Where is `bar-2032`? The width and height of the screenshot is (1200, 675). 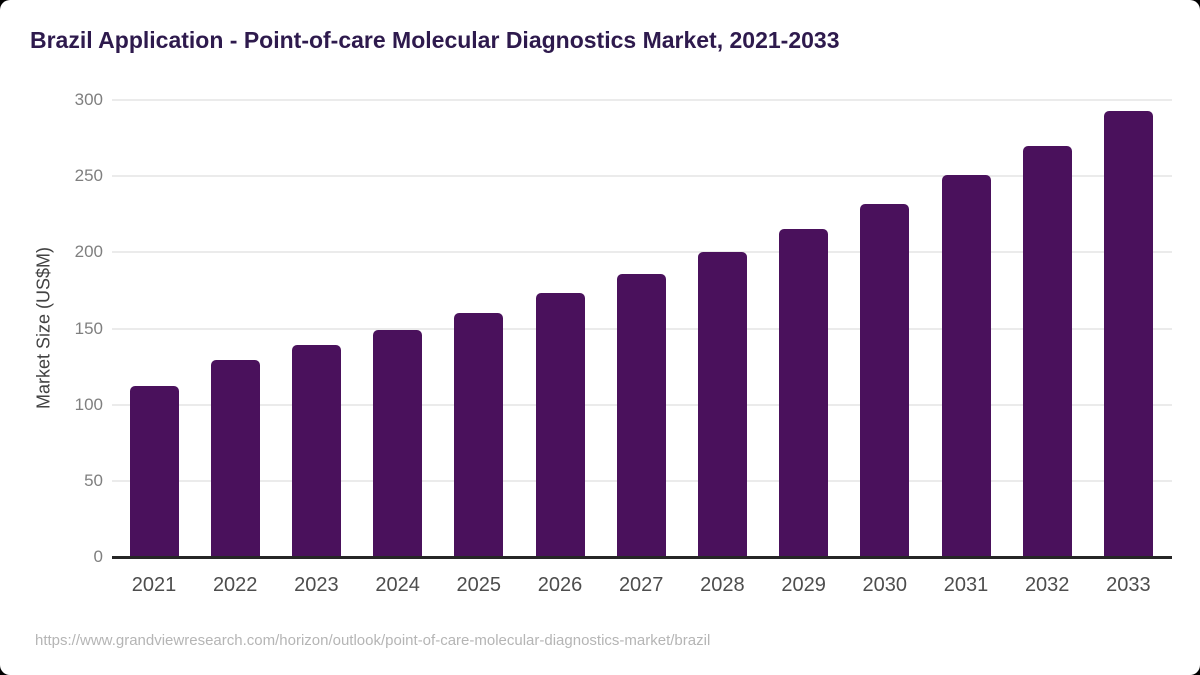
bar-2032 is located at coordinates (1047, 351).